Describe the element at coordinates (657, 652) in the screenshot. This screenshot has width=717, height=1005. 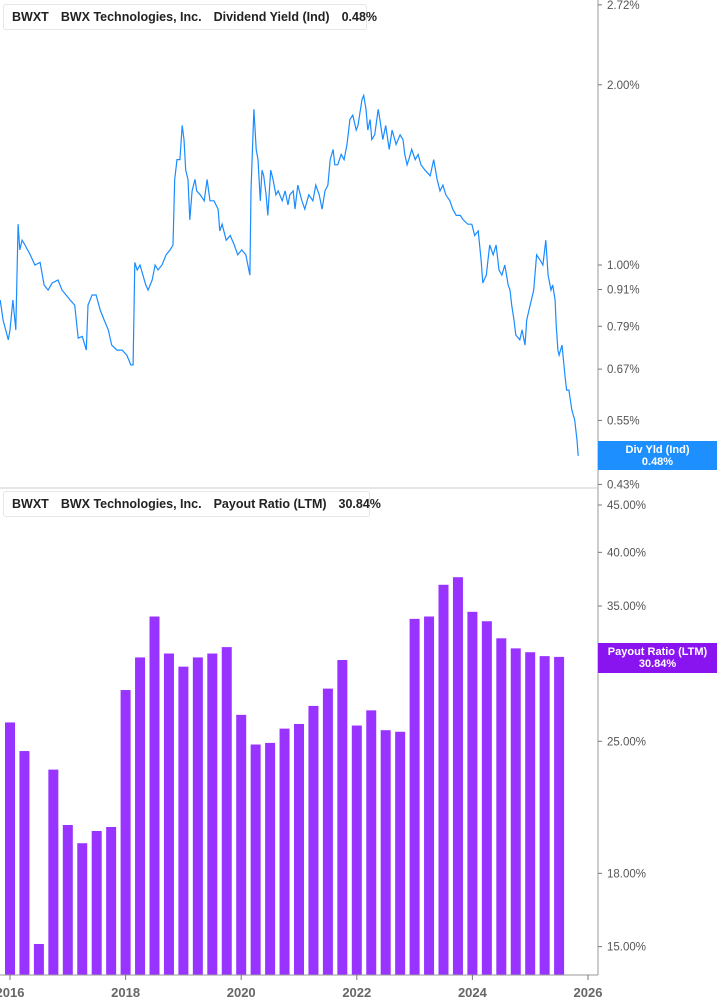
I see `badge-label: Payout Ratio (LTM)` at that location.